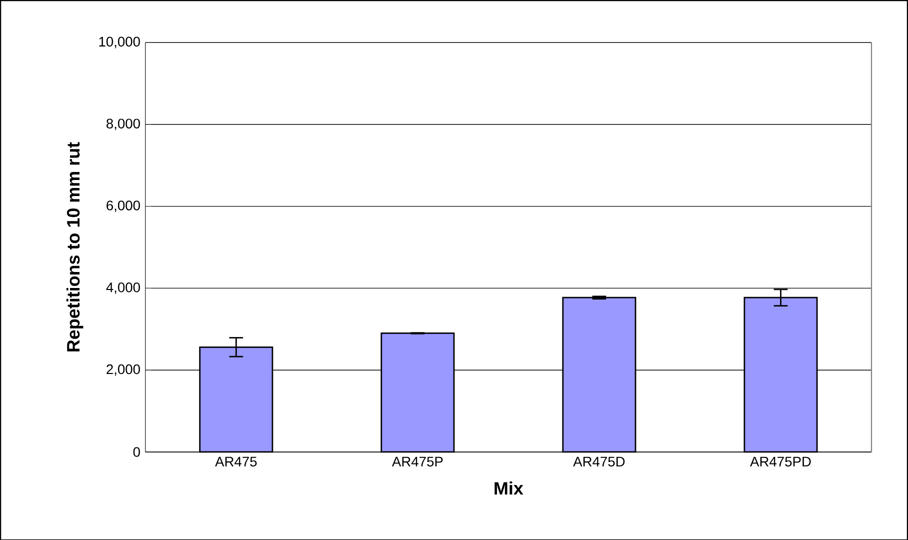  Describe the element at coordinates (123, 288) in the screenshot. I see `y-tick-label: 4,000` at that location.